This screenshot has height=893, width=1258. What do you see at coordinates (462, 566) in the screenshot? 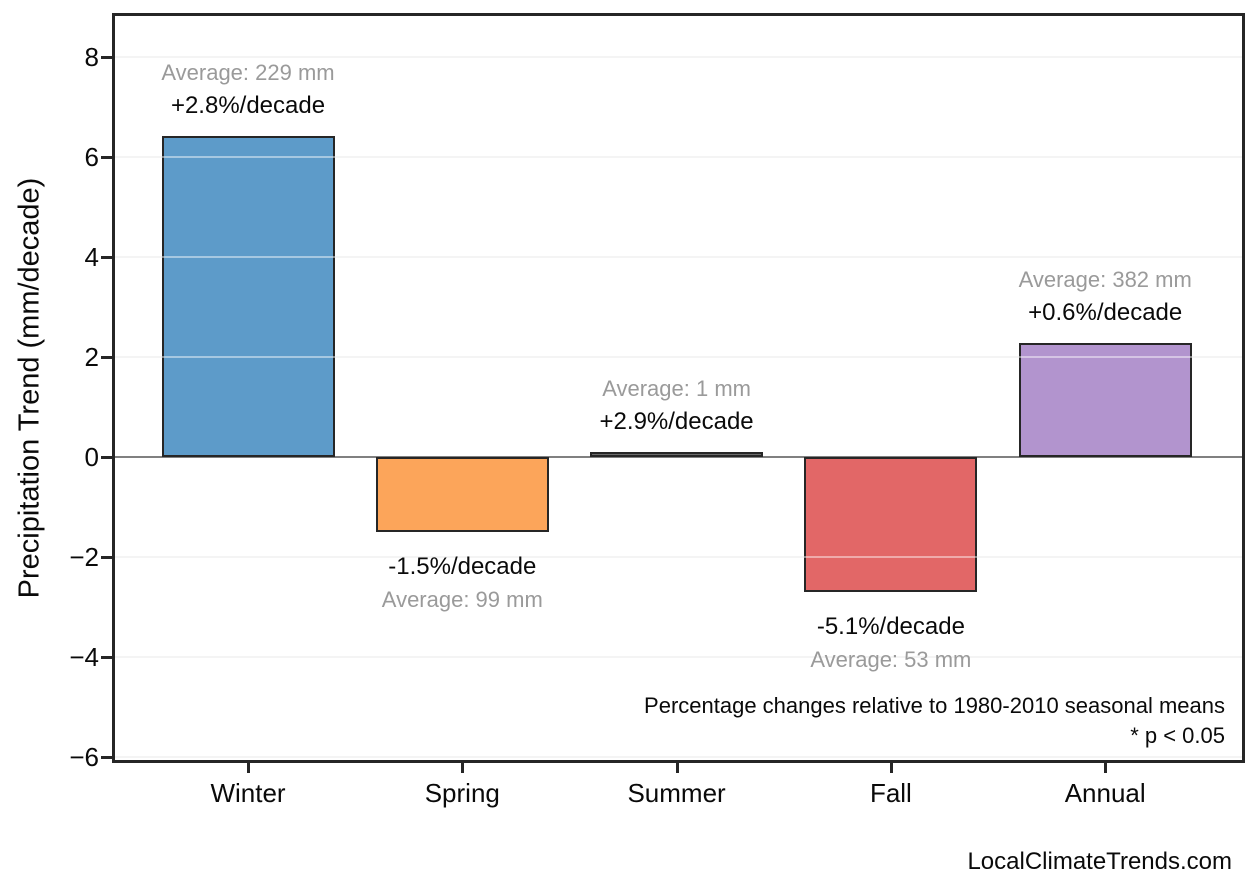
I see `bar-trend-label: -1.5%/decade` at bounding box center [462, 566].